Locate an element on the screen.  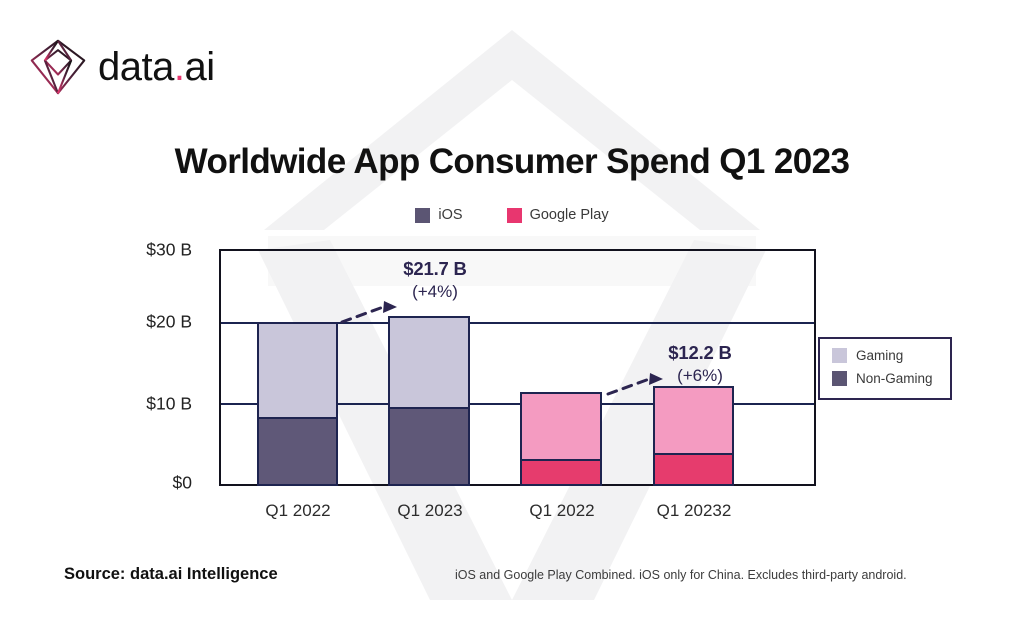
diamond-gem-icon is located at coordinates (58, 67).